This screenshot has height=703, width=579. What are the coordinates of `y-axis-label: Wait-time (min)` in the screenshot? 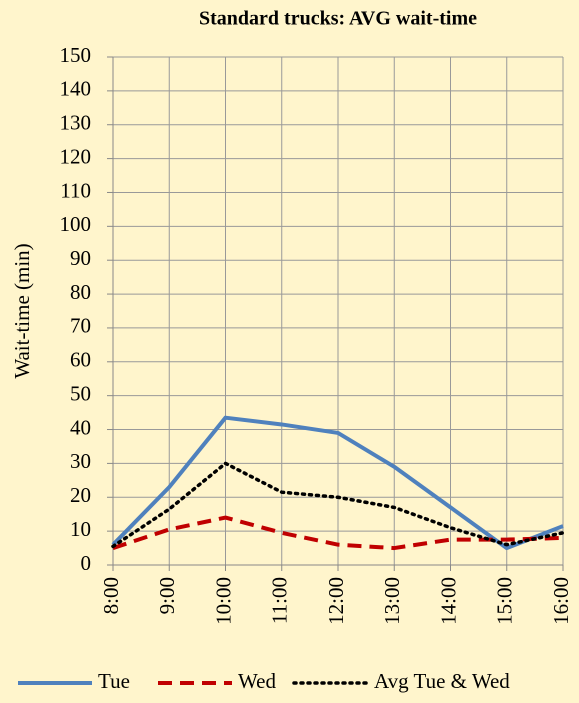 It's located at (22, 310).